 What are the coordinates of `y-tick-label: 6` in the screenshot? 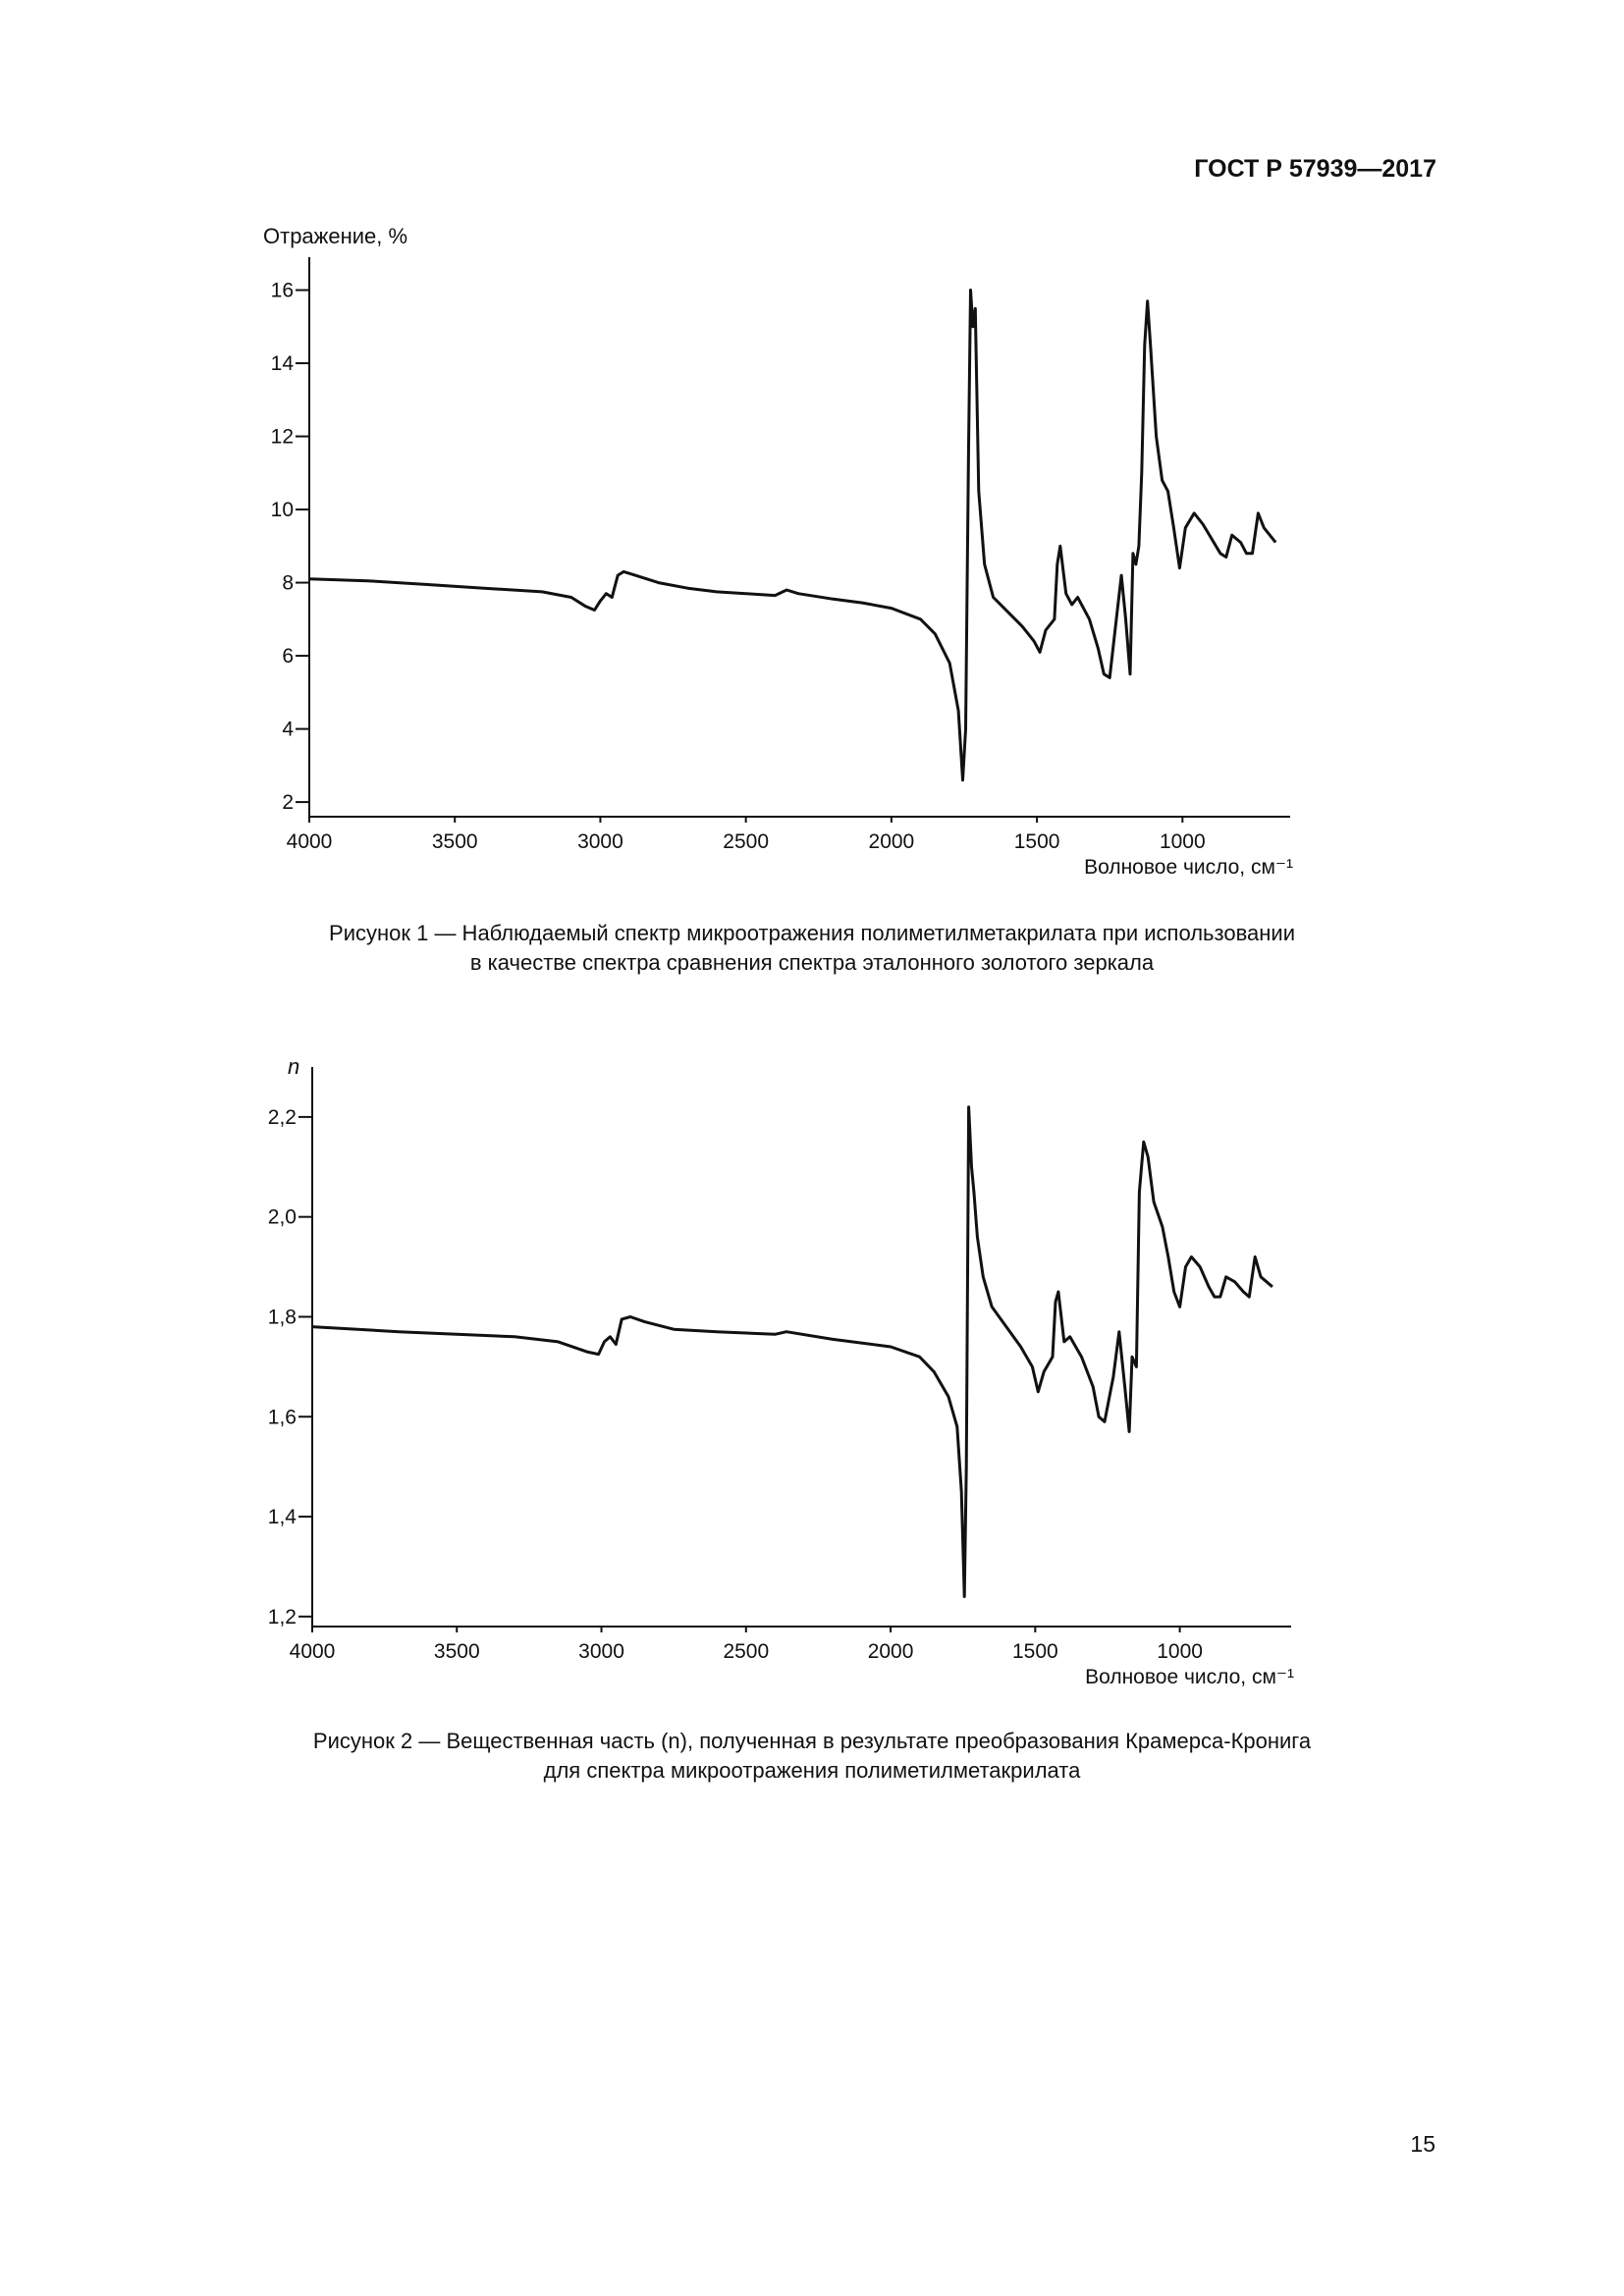 It's located at (288, 656).